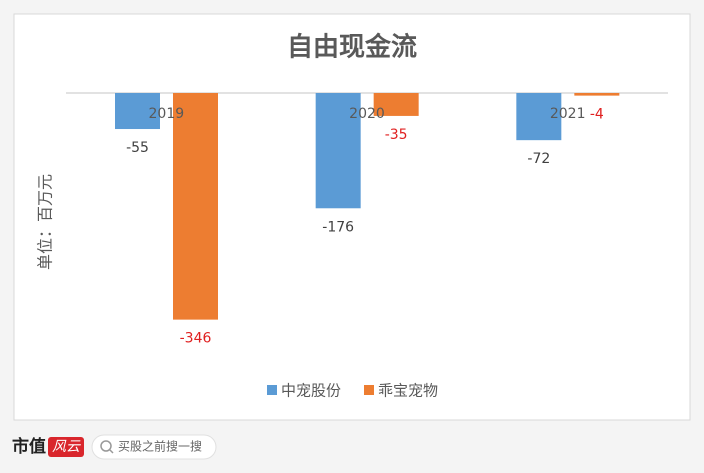 This screenshot has width=704, height=473. I want to click on footer-logo-bg, so click(66, 447).